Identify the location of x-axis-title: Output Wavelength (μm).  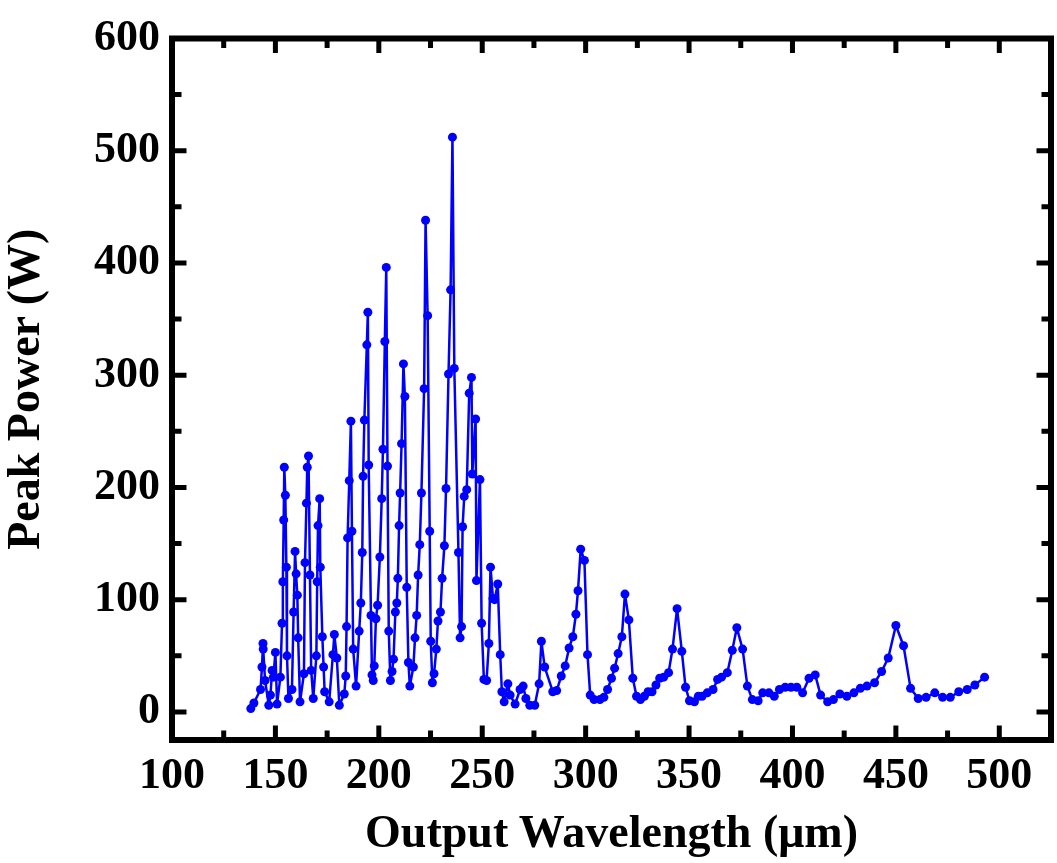
(611, 832).